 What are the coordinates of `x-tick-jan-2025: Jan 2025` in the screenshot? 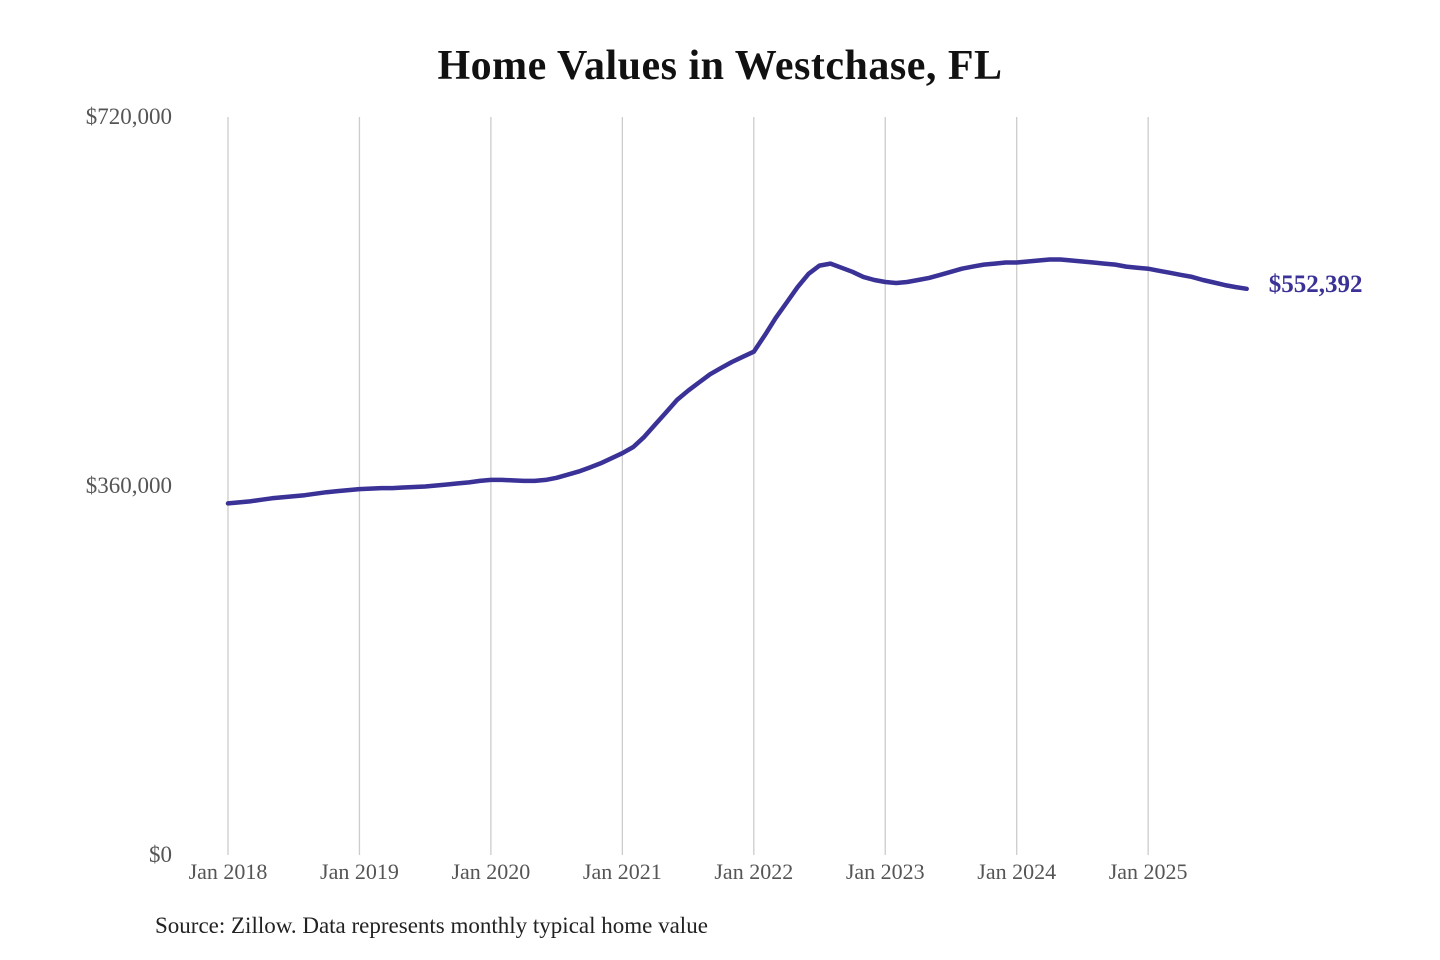 It's located at (1148, 871).